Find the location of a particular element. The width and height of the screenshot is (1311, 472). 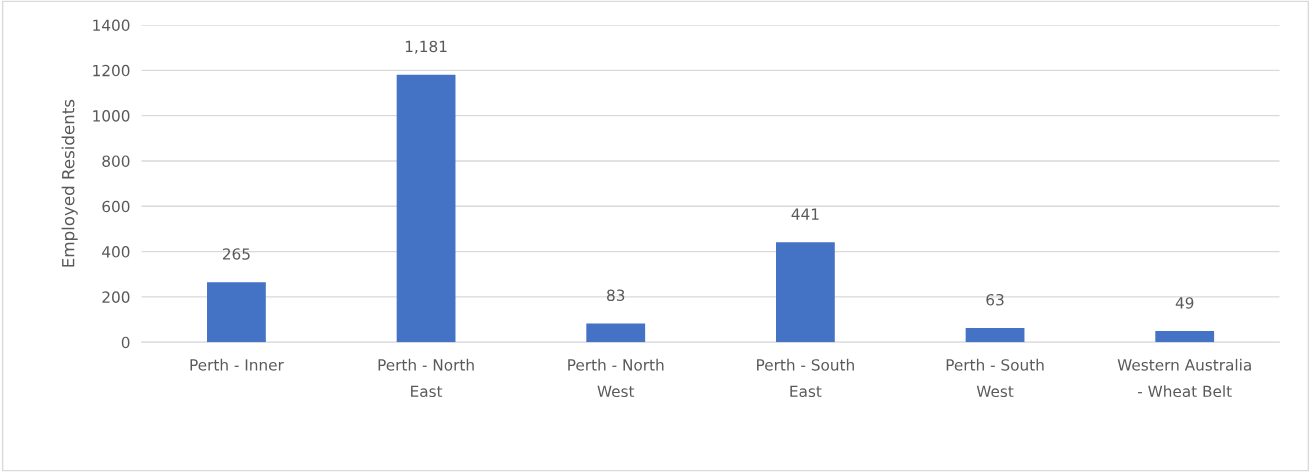

y-tick-label: 800 is located at coordinates (116, 161).